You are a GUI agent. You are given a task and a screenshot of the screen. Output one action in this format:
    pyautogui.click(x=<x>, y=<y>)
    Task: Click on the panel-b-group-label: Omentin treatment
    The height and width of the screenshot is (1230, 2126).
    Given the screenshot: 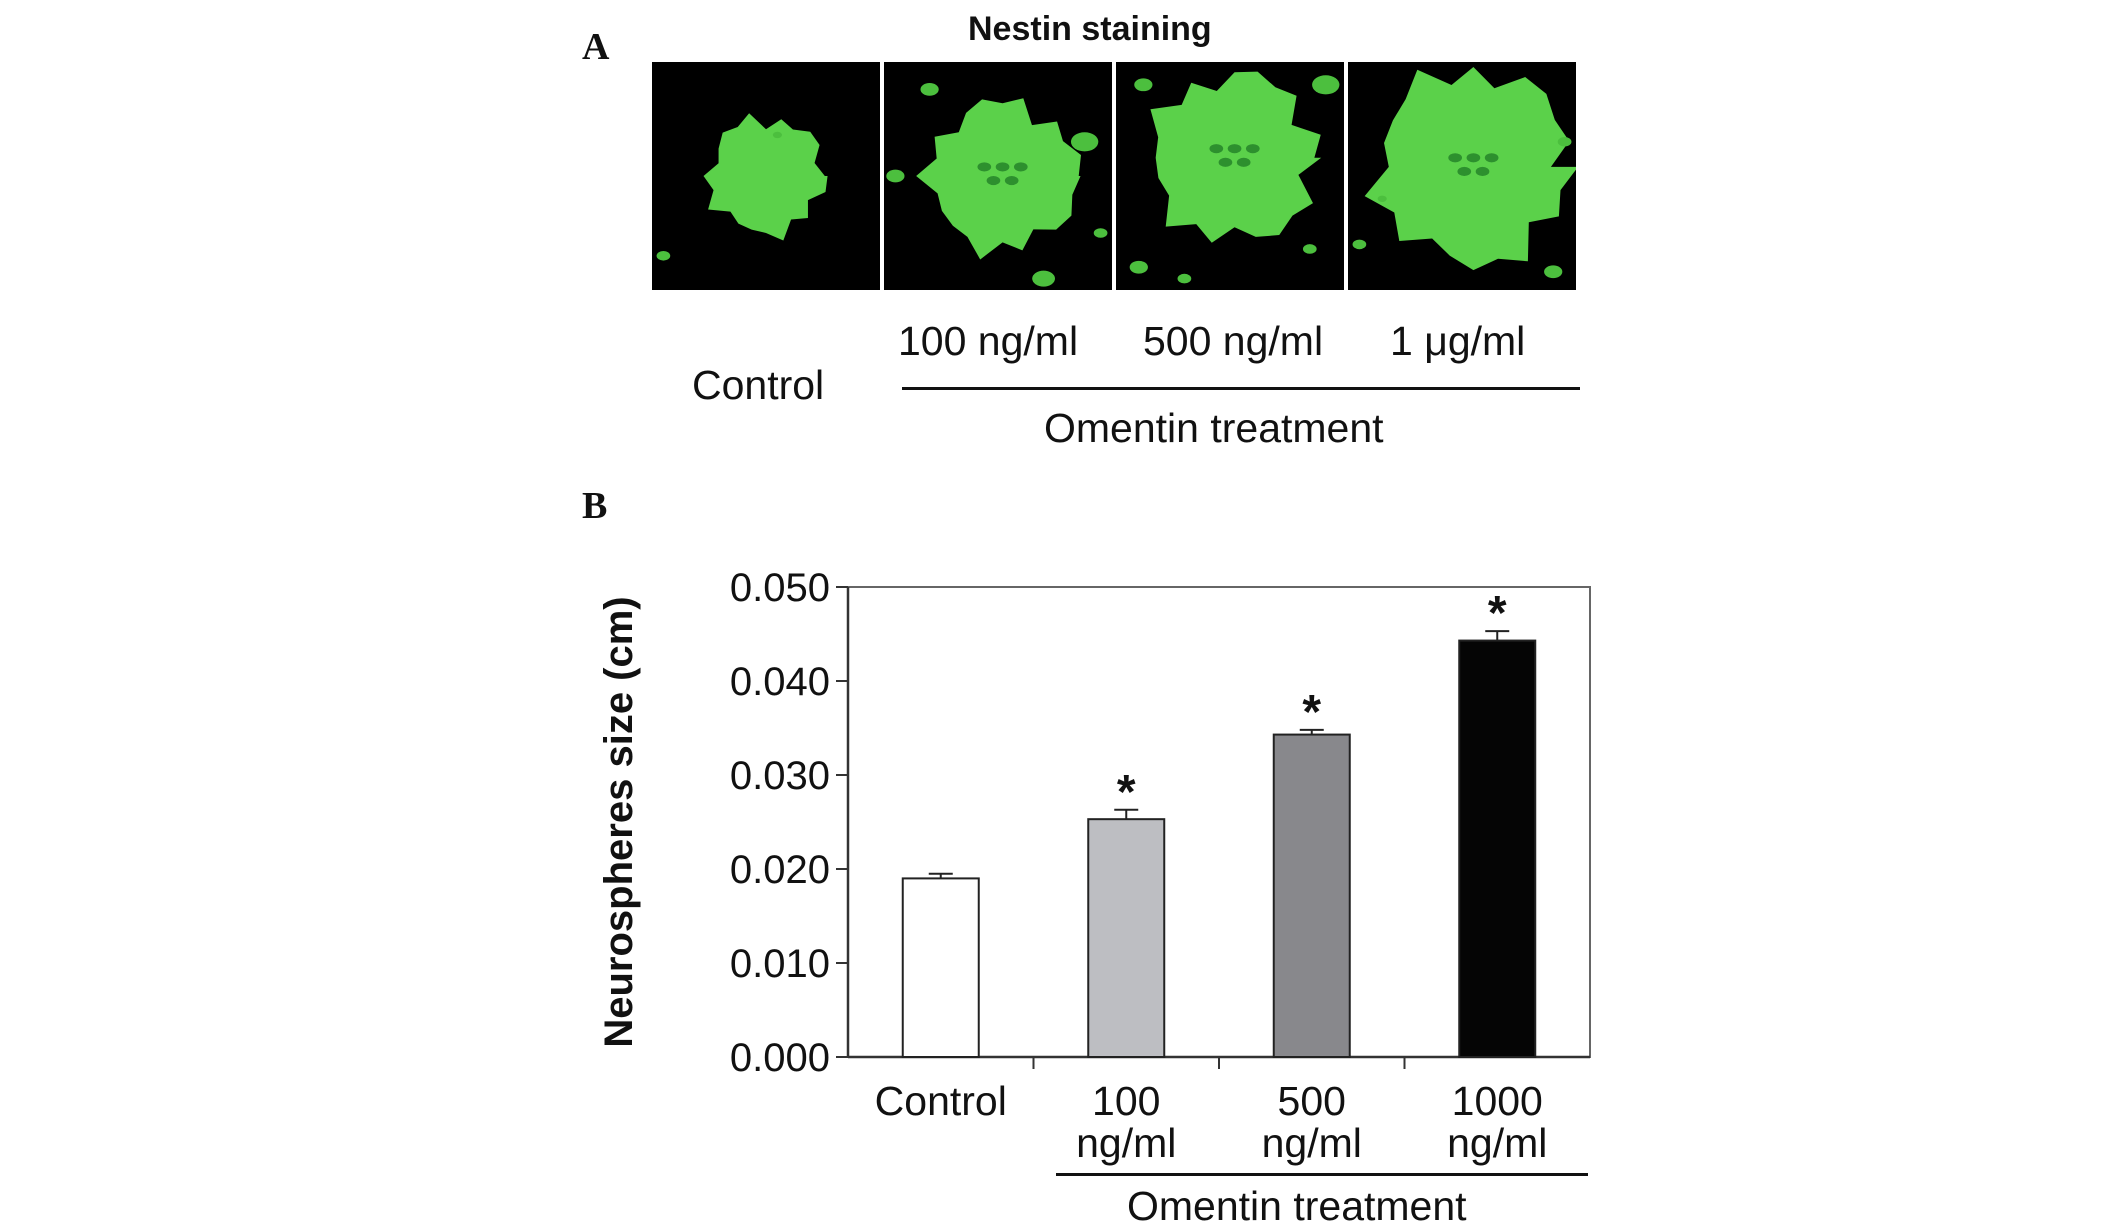 What is the action you would take?
    pyautogui.click(x=1297, y=1206)
    